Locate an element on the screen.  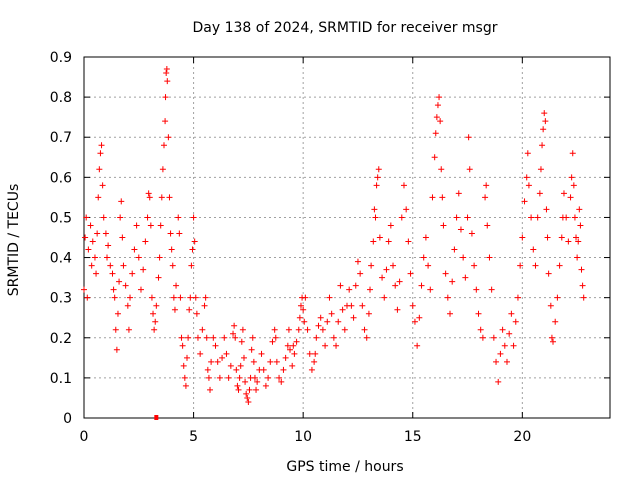
y-axis-label: SRMTID / TECUs is located at coordinates (14, 240).